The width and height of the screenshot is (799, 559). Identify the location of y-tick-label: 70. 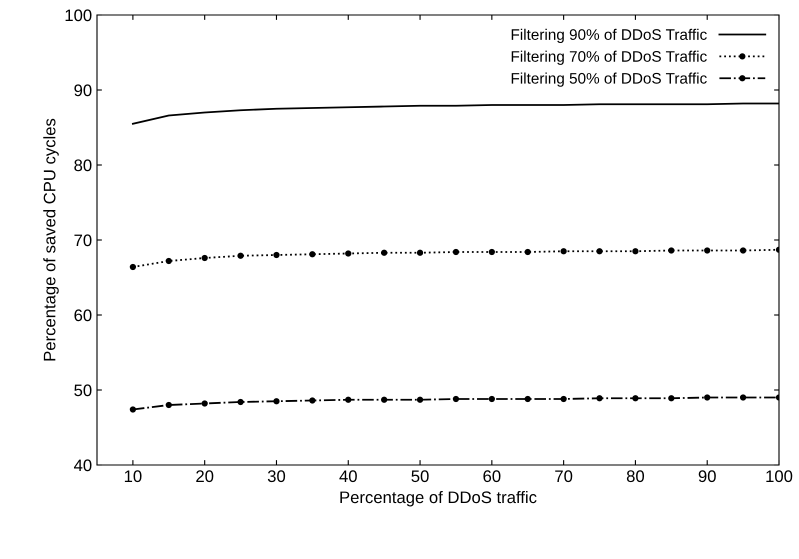
(83, 240).